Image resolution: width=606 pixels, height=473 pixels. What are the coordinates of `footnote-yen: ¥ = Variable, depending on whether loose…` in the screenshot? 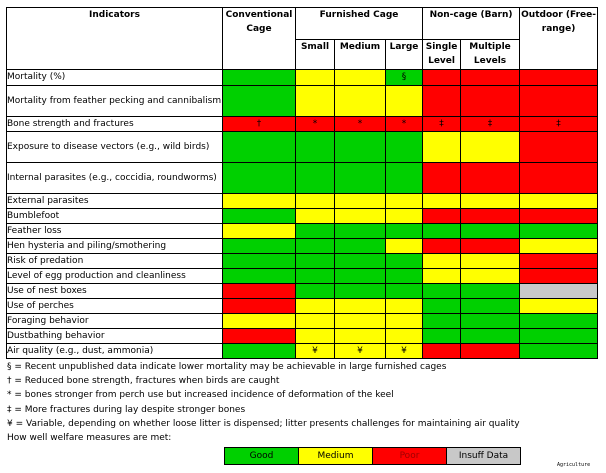 It's located at (263, 423).